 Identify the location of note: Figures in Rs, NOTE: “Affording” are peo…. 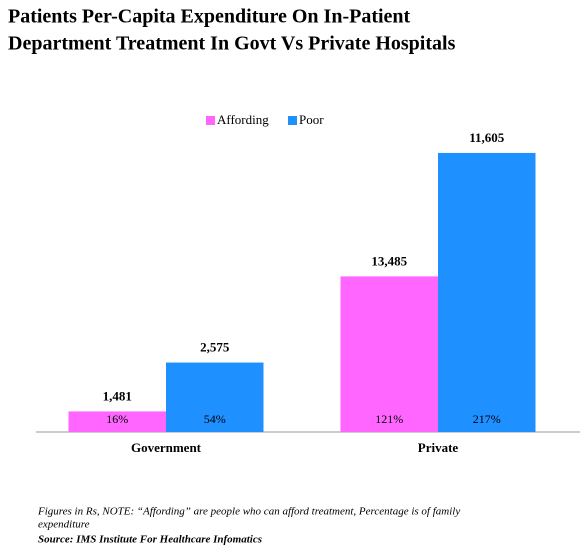
(248, 512).